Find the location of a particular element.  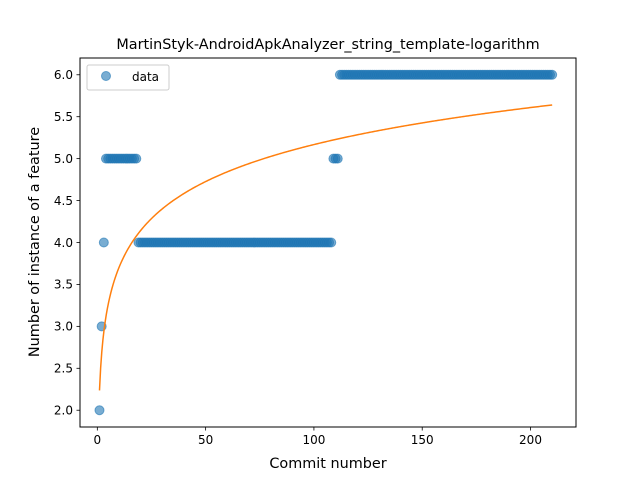

y-axis-label: Number of instance of a feature is located at coordinates (35, 242).